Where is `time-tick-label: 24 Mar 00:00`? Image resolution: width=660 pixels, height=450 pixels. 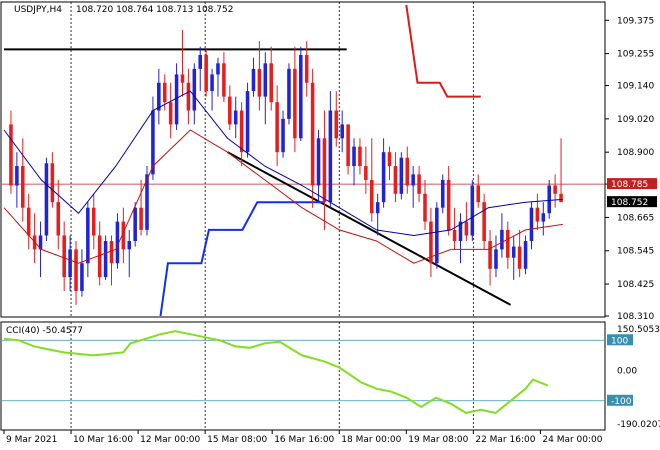 time-tick-label: 24 Mar 00:00 is located at coordinates (572, 440).